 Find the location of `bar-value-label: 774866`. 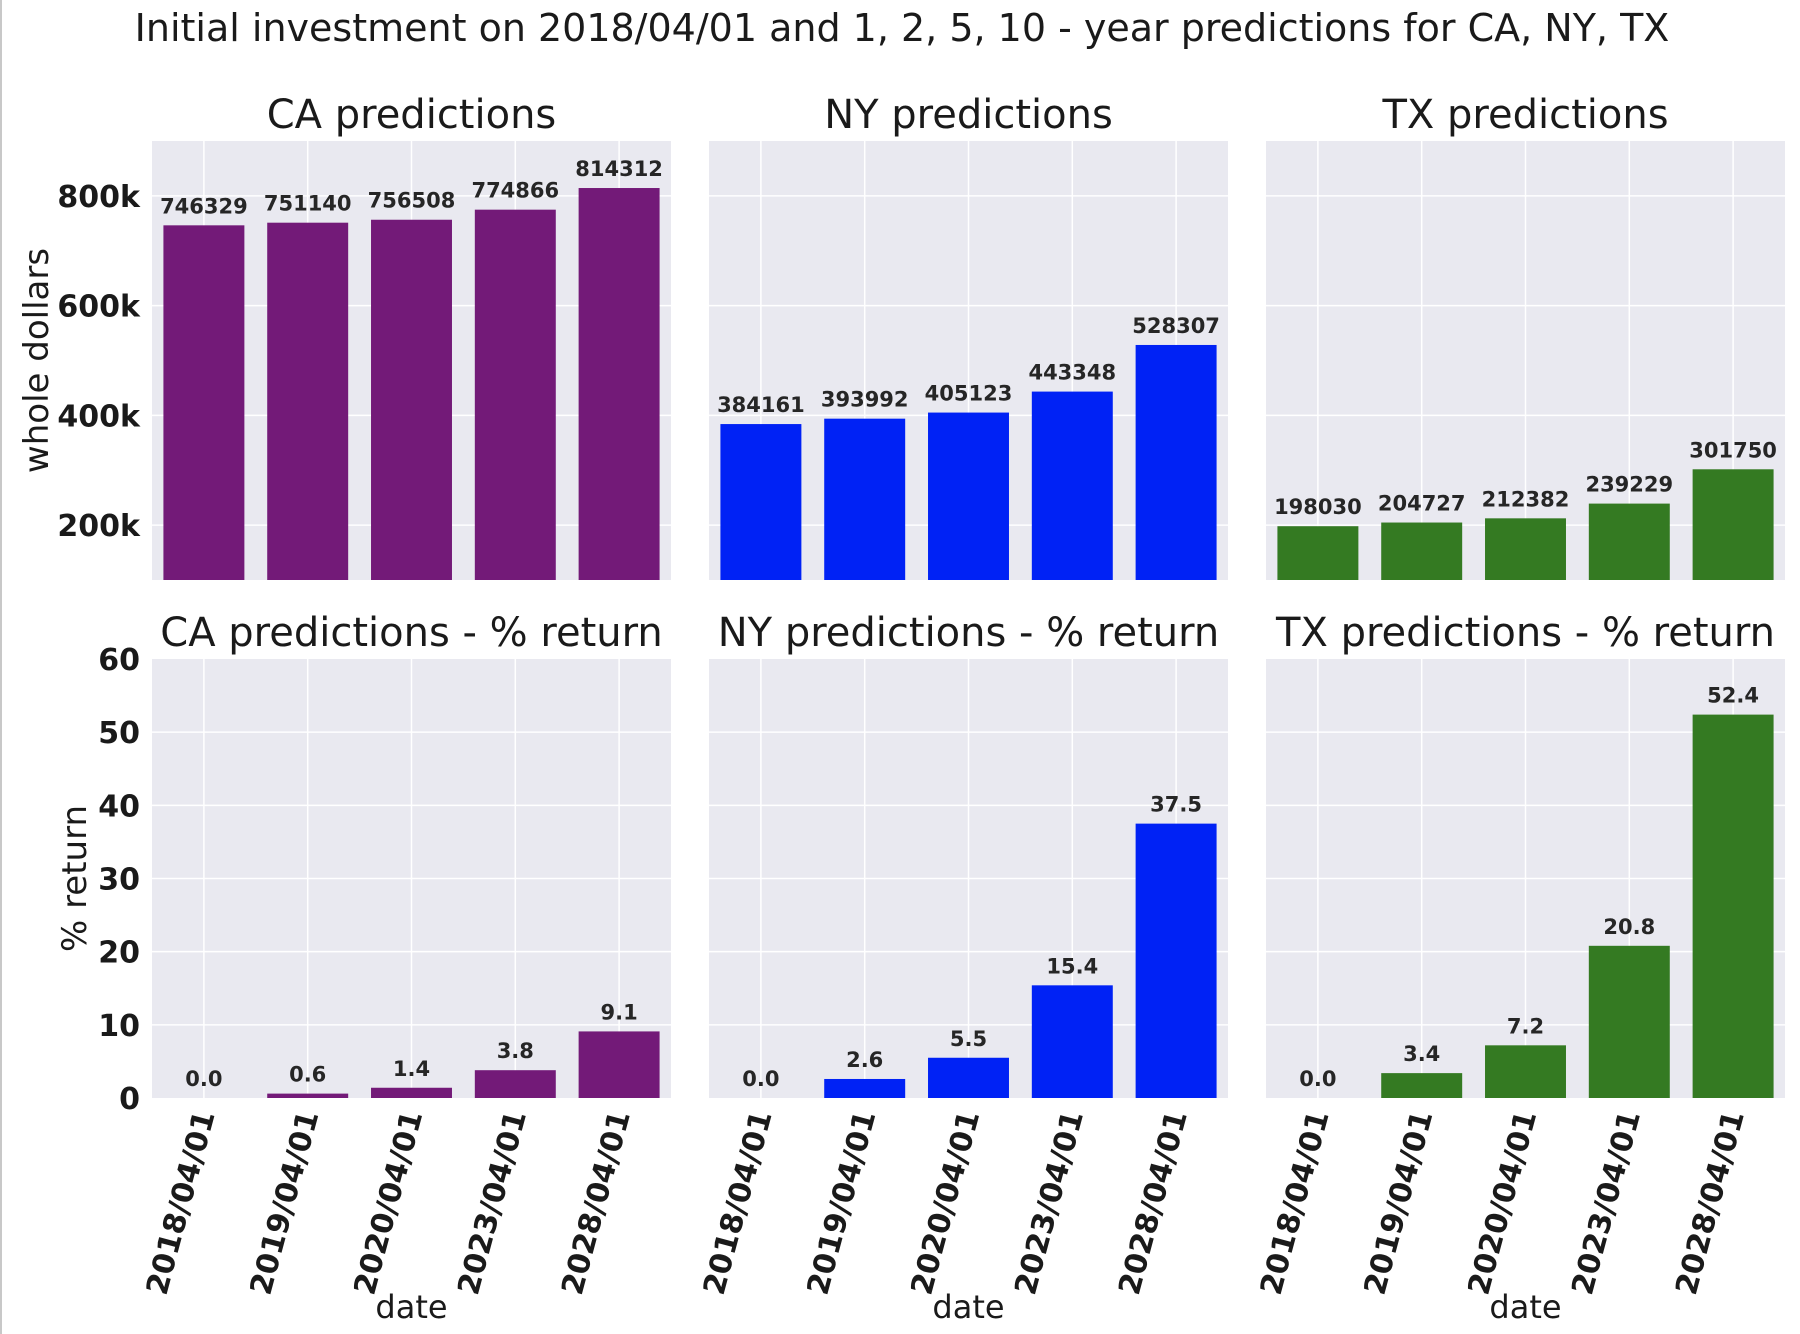

bar-value-label: 774866 is located at coordinates (515, 191).